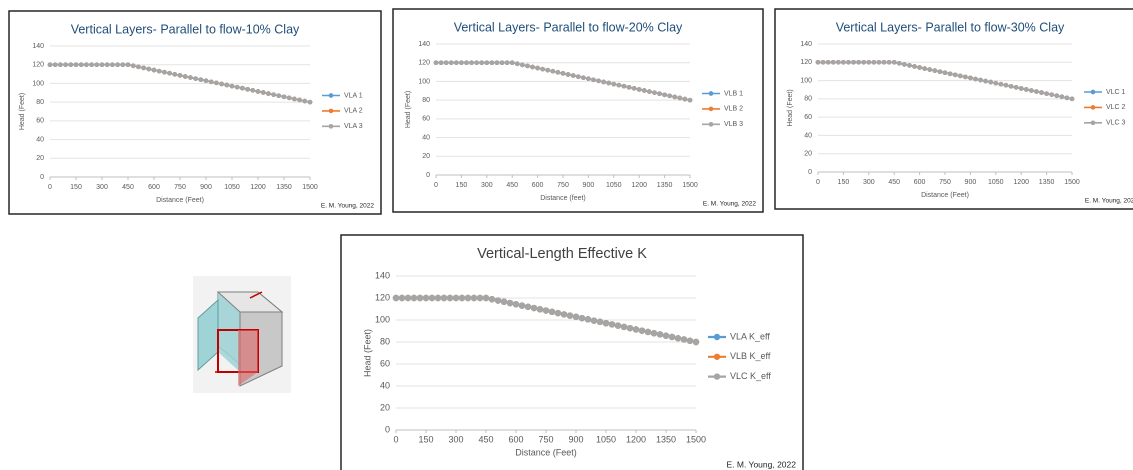 This screenshot has height=470, width=1133. Describe the element at coordinates (733, 93) in the screenshot. I see `legend-label: VLB 1` at that location.